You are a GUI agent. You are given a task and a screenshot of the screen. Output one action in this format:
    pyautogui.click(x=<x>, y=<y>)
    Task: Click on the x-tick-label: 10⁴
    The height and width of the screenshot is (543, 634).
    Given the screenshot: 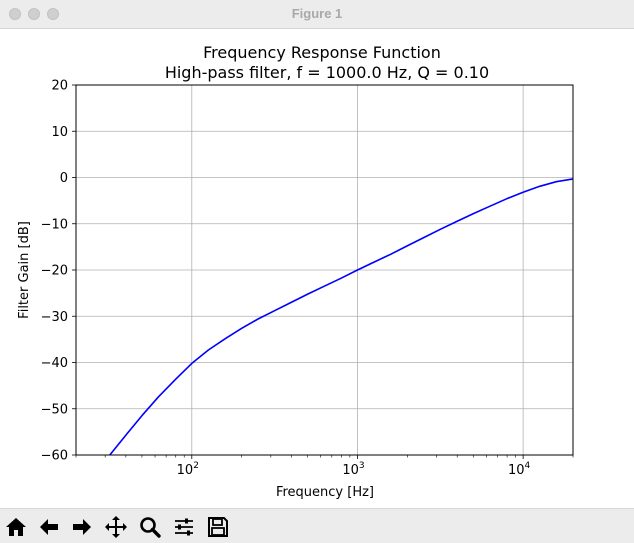 What is the action you would take?
    pyautogui.click(x=519, y=469)
    